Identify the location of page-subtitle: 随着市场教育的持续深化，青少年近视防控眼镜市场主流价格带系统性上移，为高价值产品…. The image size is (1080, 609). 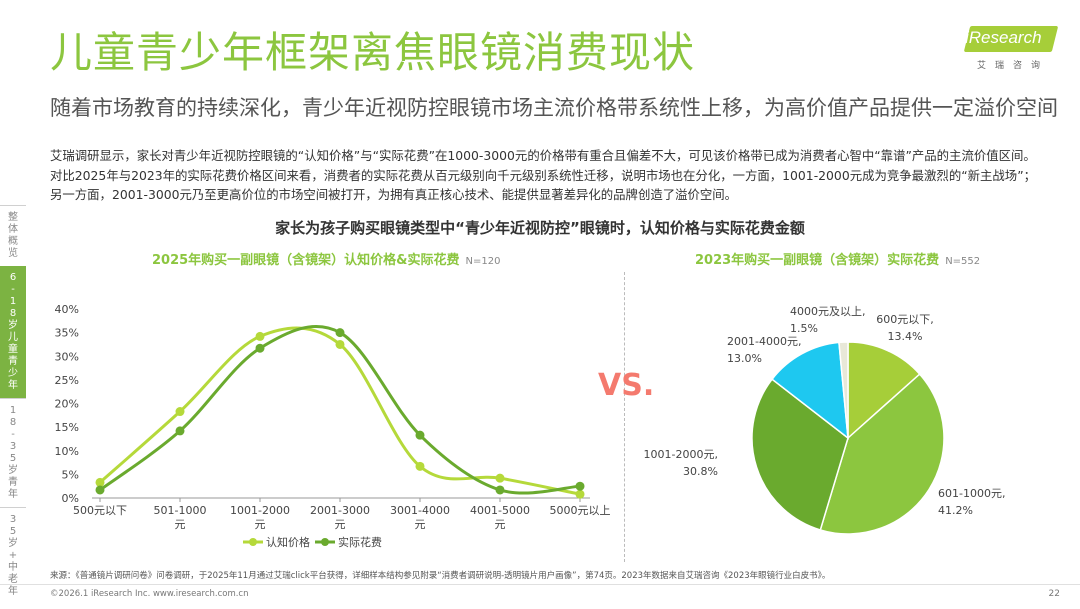
(554, 108).